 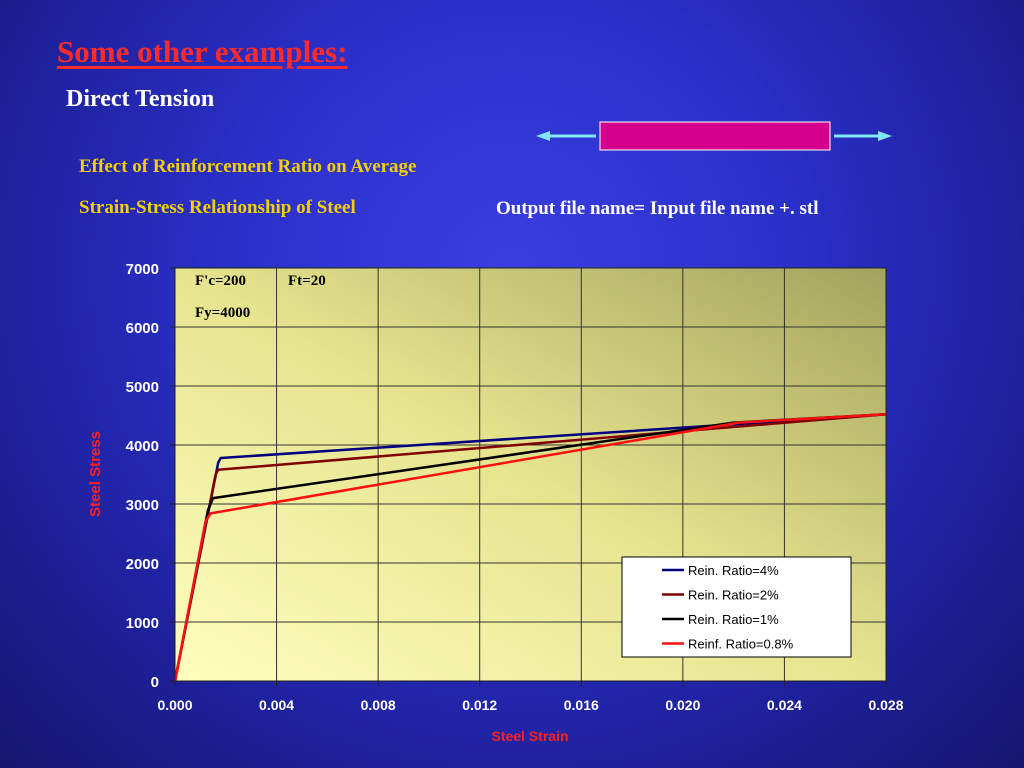 What do you see at coordinates (378, 705) in the screenshot?
I see `x-tick-label: 0.008` at bounding box center [378, 705].